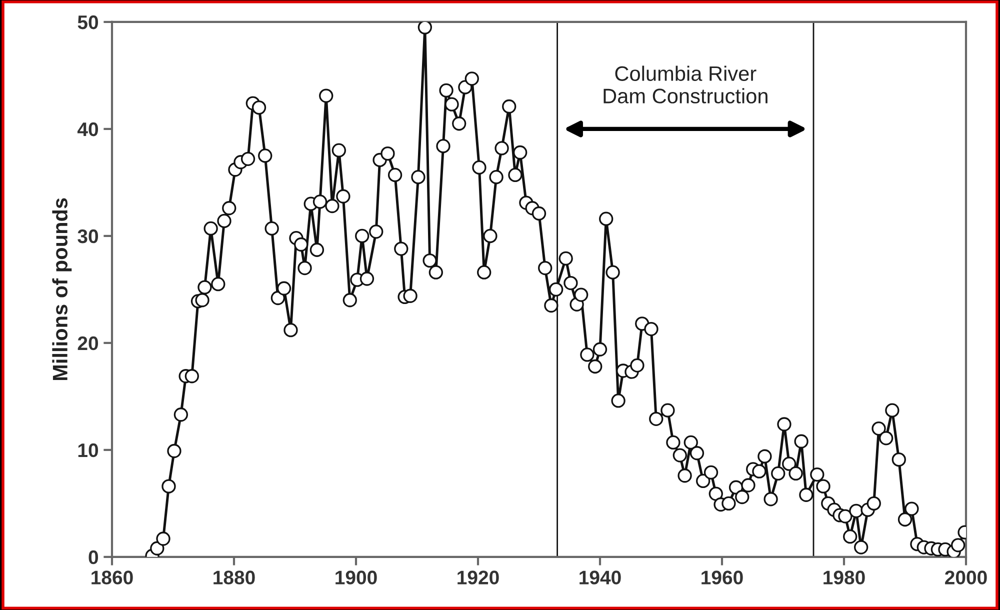  I want to click on y-tick-label: 30, so click(88, 236).